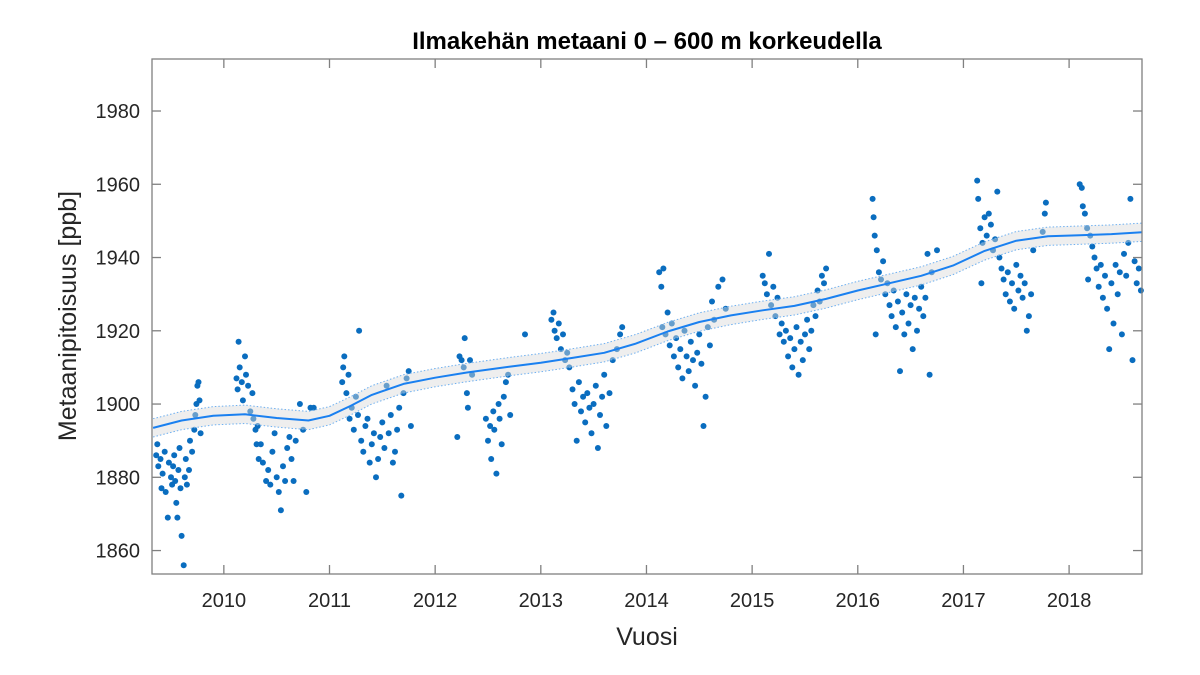  I want to click on x-tick-label: 2012, so click(435, 601).